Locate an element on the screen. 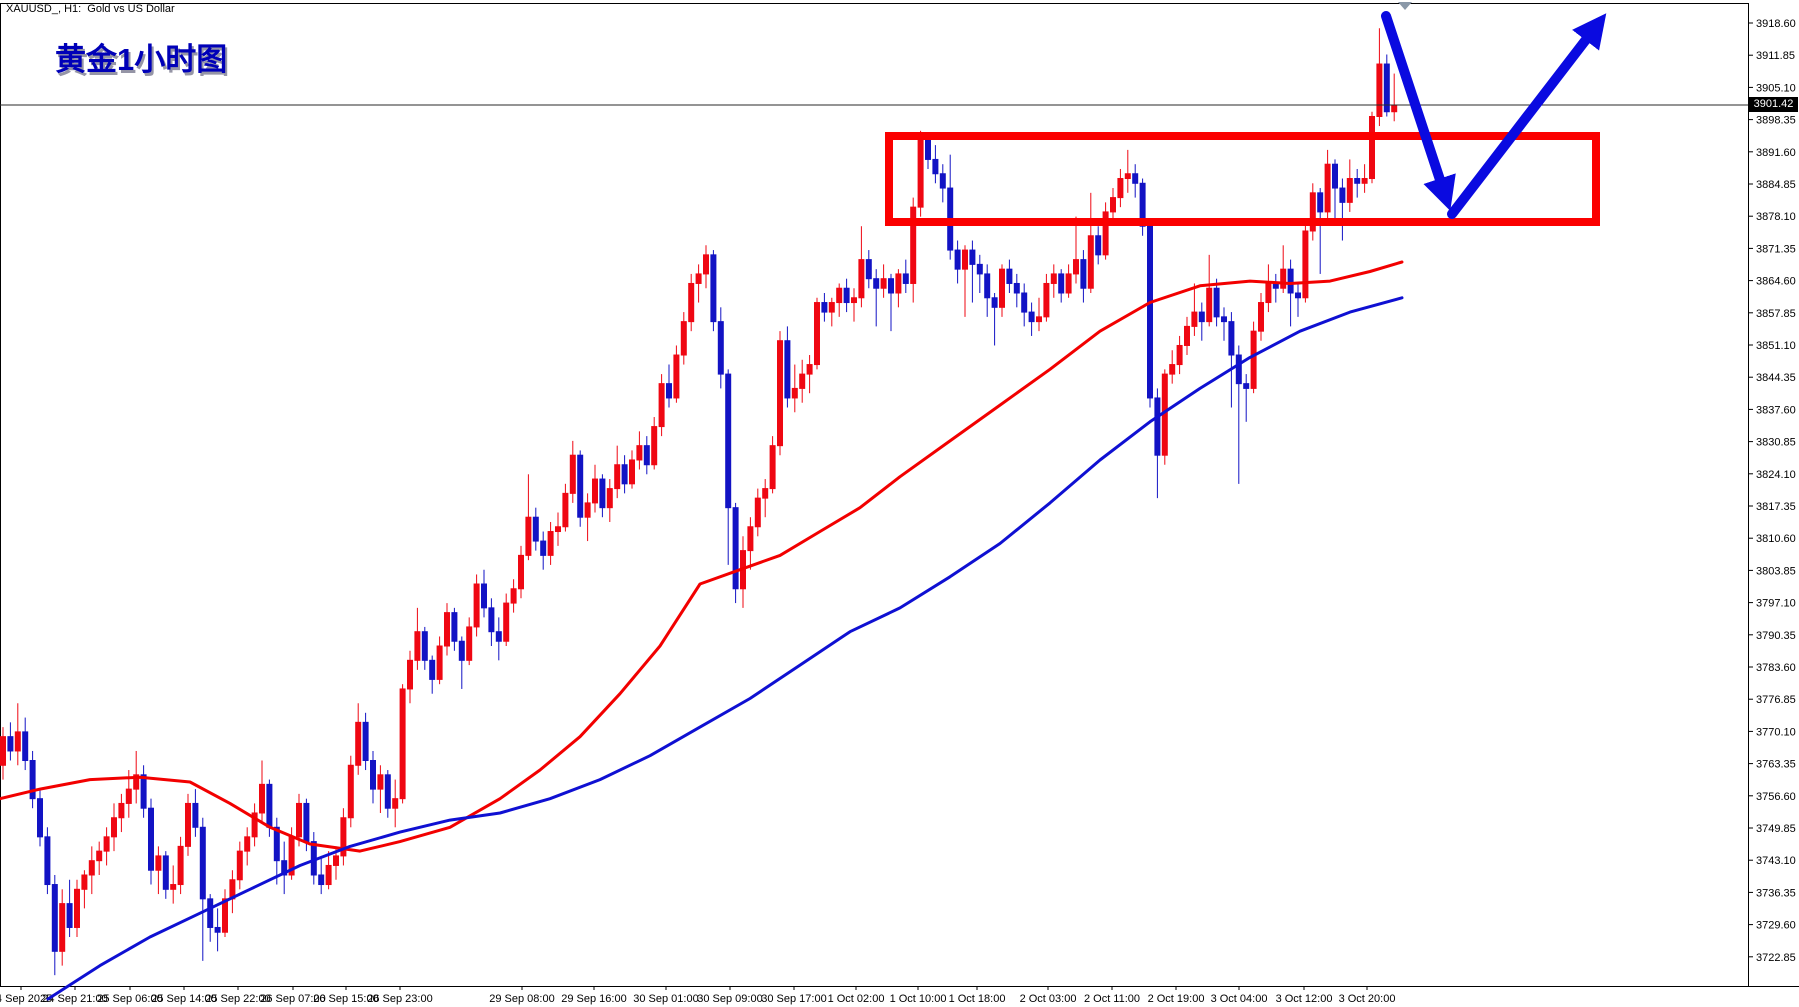 The height and width of the screenshot is (1007, 1799). time-tick-label: 29 Sep 08:00 is located at coordinates (521, 999).